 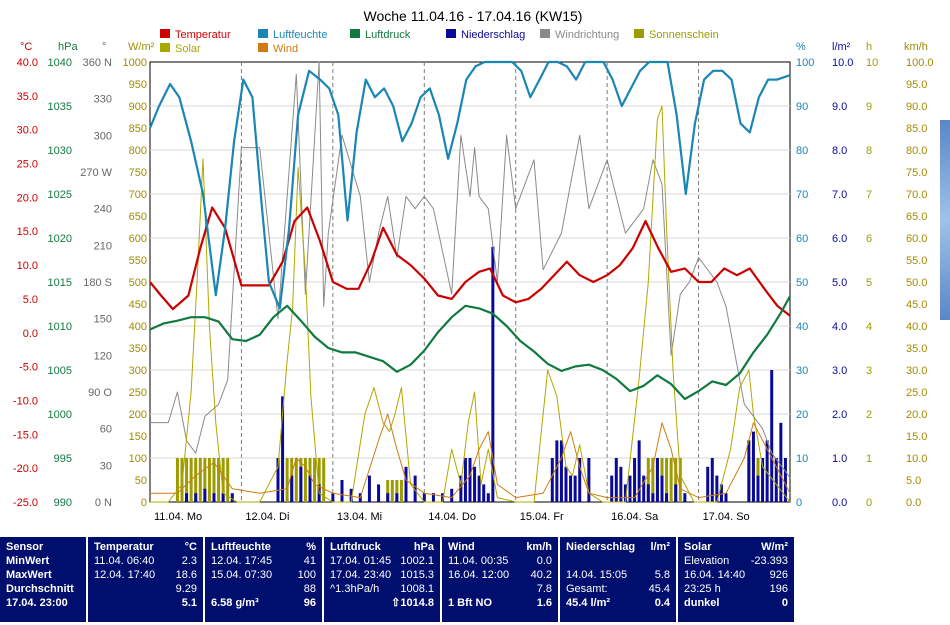 What do you see at coordinates (203, 35) in the screenshot?
I see `legend-label: Temperatur` at bounding box center [203, 35].